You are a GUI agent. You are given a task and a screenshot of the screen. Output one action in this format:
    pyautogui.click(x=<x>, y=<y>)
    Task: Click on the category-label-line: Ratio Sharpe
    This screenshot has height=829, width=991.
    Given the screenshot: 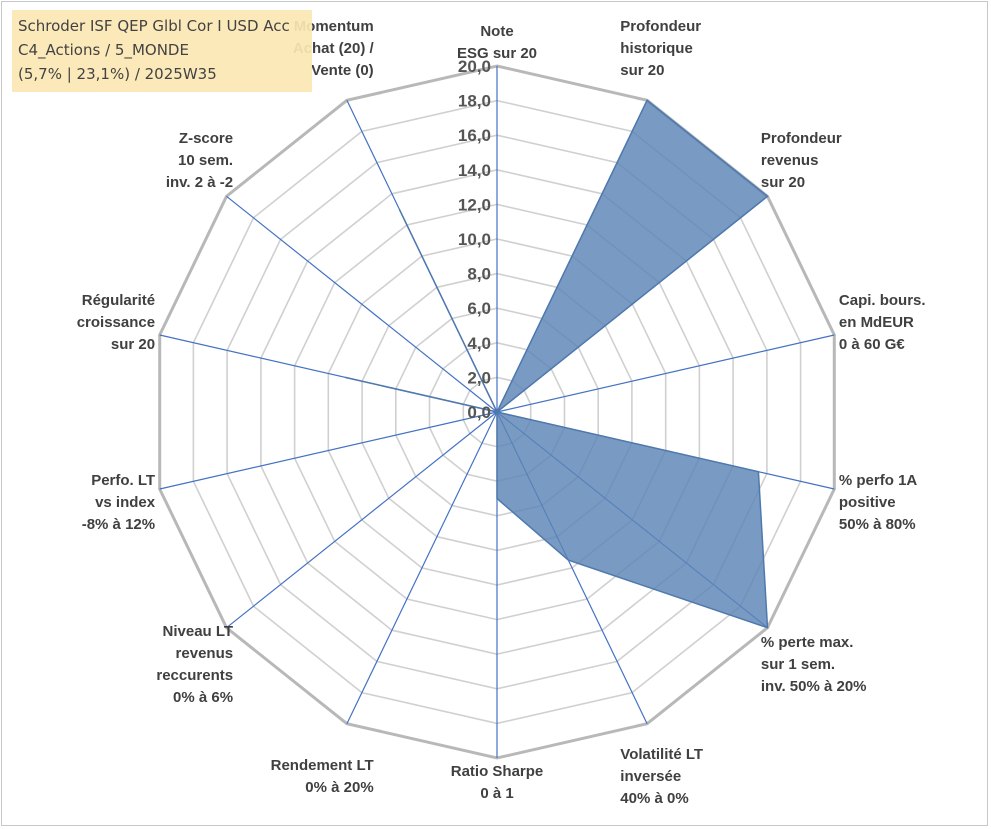 What is the action you would take?
    pyautogui.click(x=497, y=771)
    